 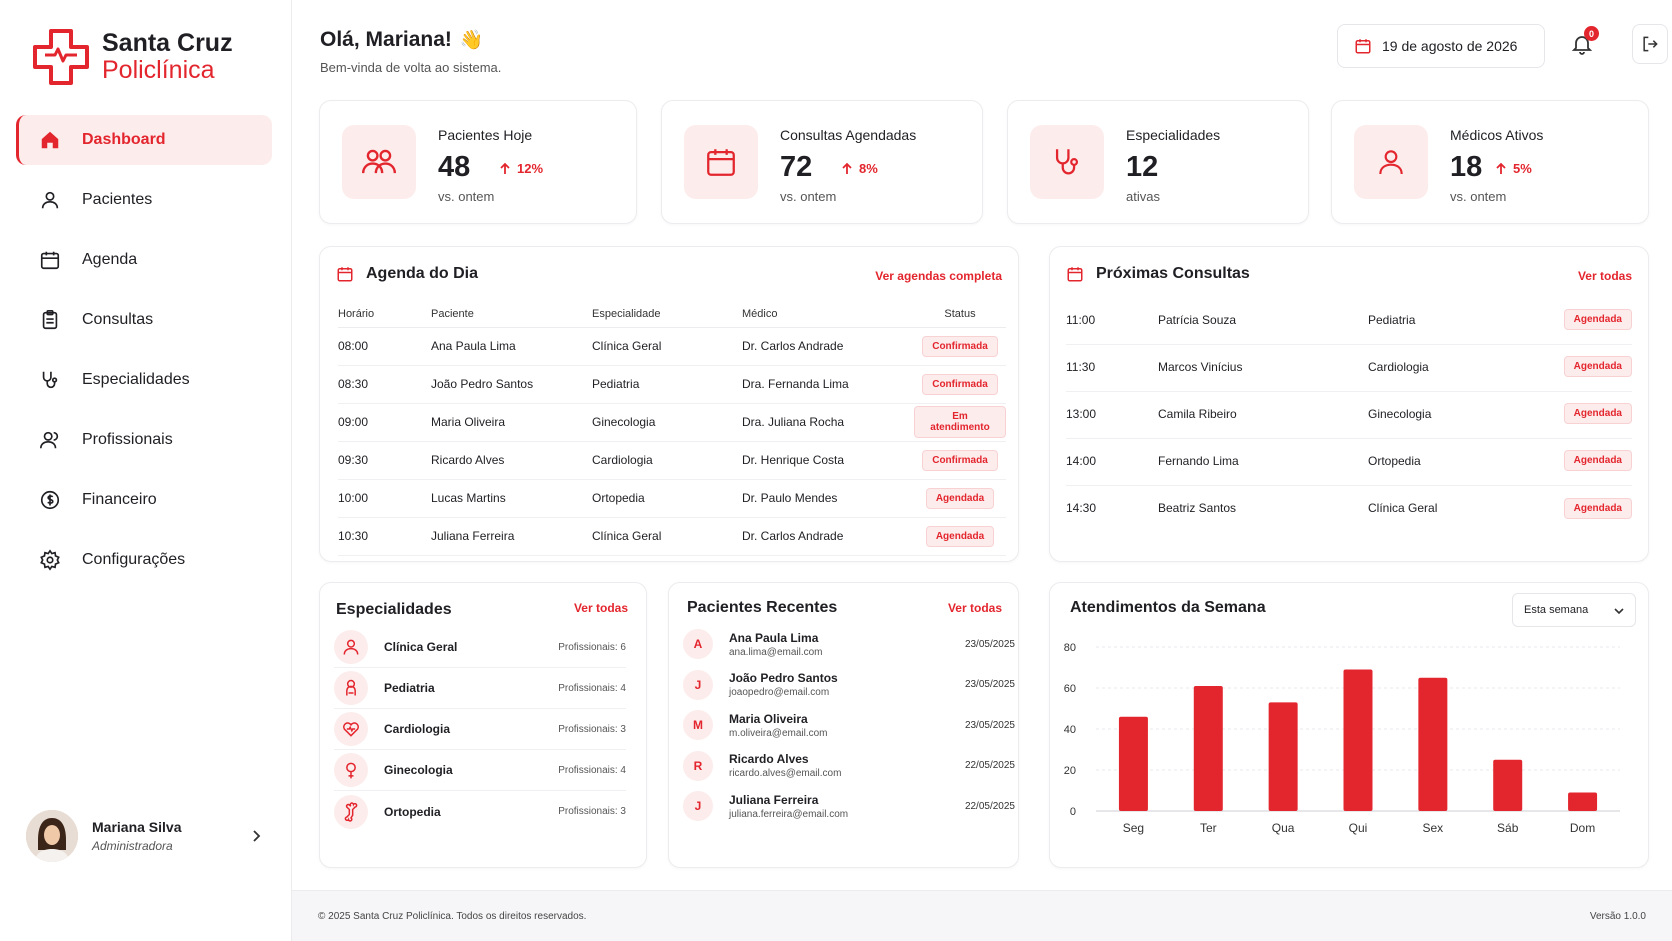 I want to click on status-cell: Agendada, so click(x=960, y=498).